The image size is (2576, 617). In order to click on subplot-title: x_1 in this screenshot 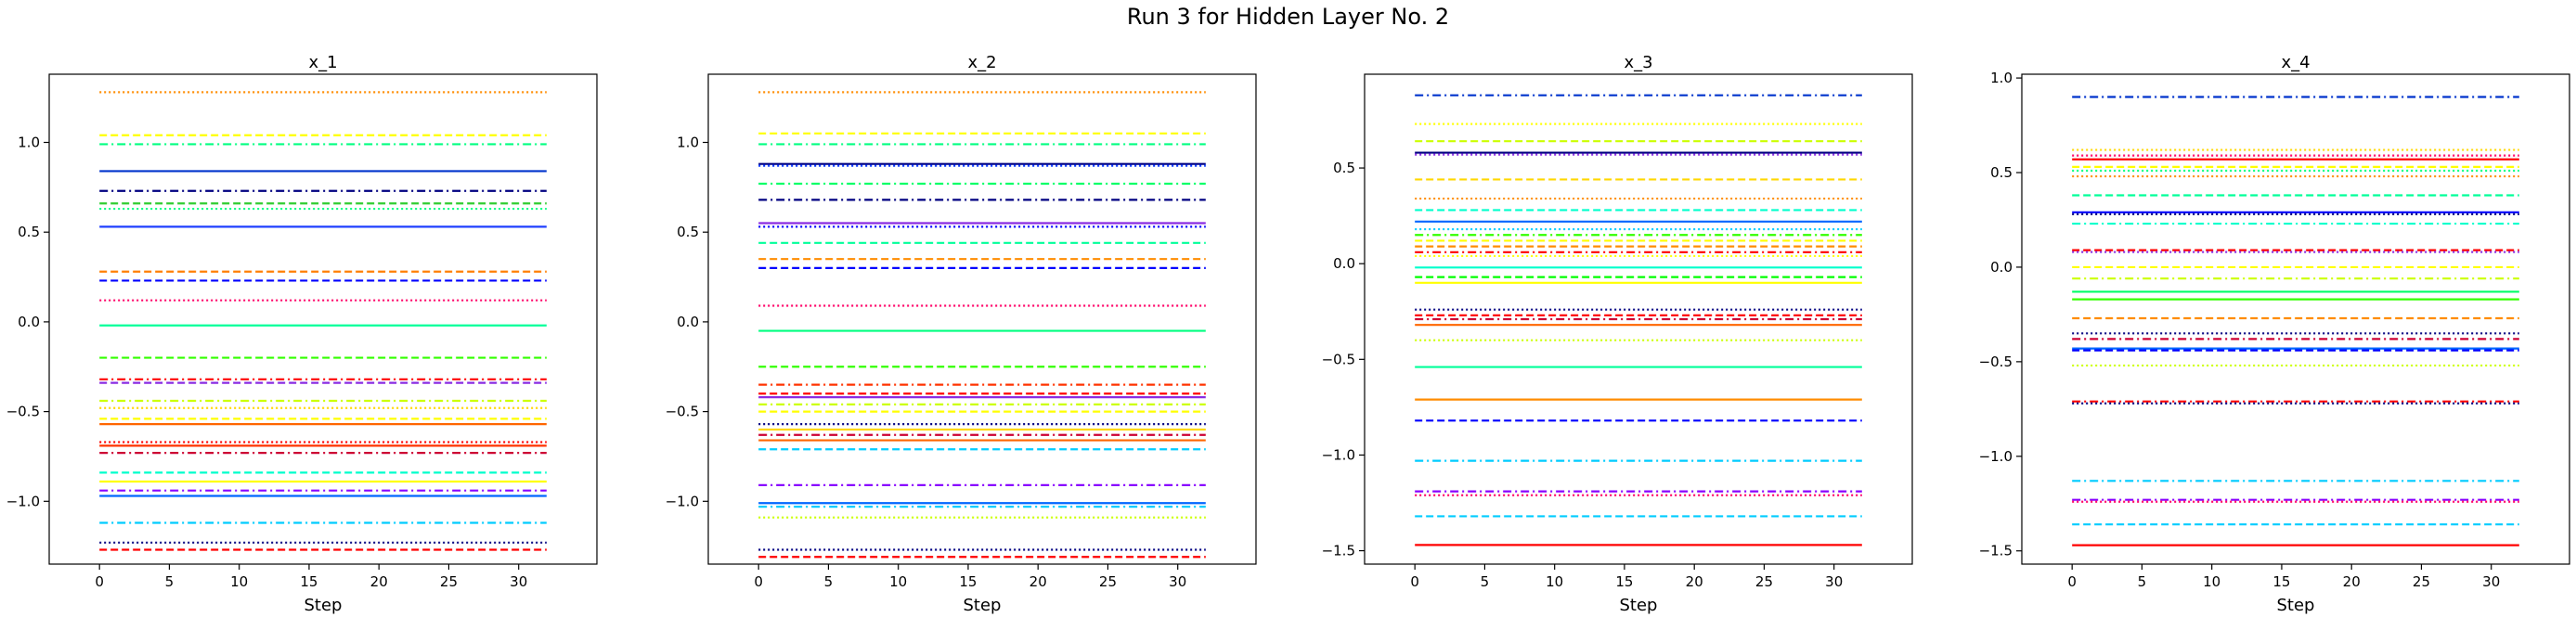, I will do `click(322, 62)`.